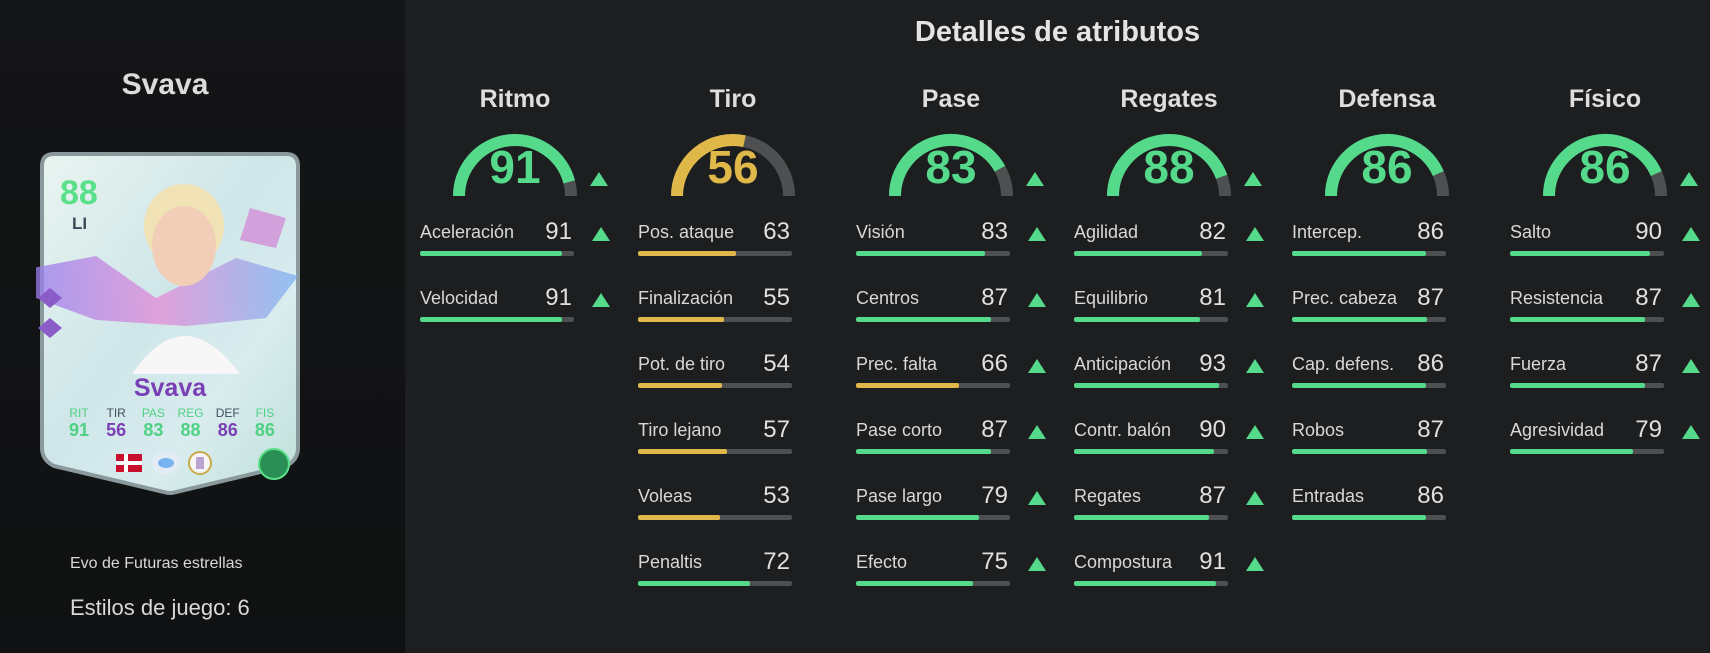  Describe the element at coordinates (153, 413) in the screenshot. I see `card-stat-label: PAS` at that location.